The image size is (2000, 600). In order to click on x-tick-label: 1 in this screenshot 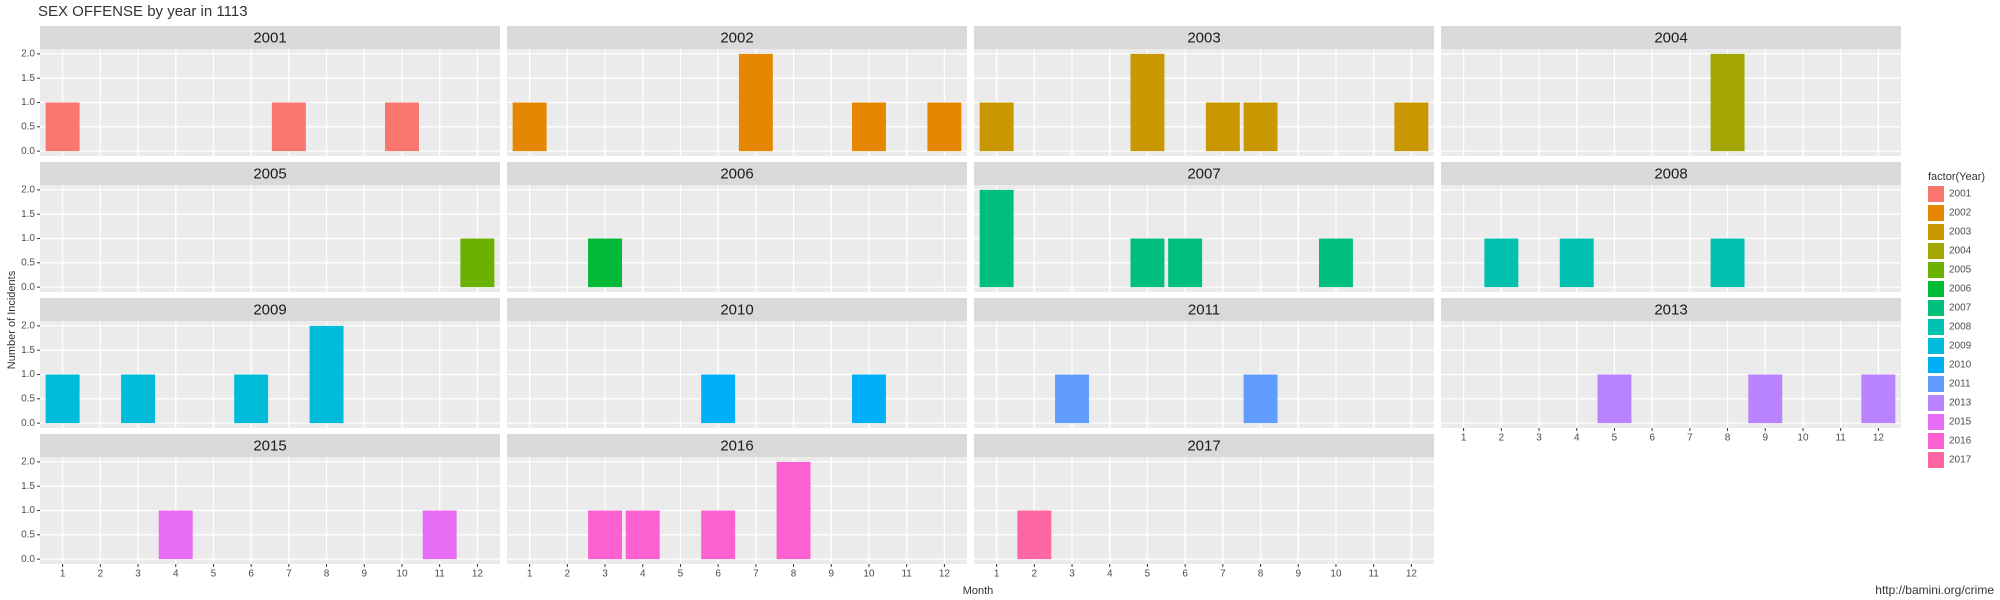, I will do `click(530, 574)`.